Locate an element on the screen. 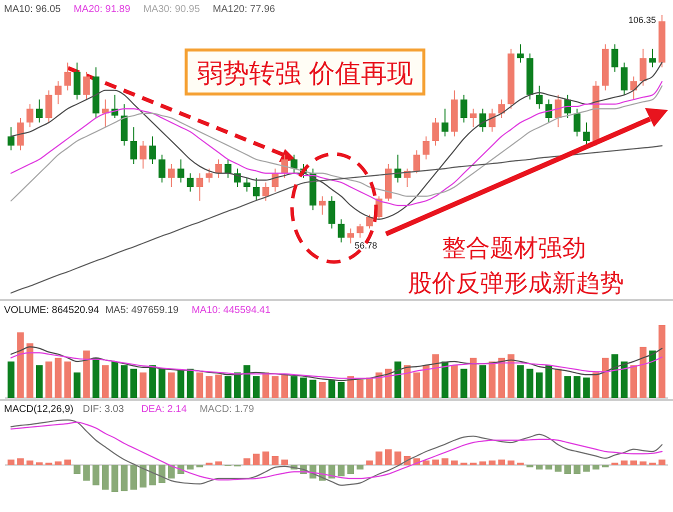 The width and height of the screenshot is (673, 512). text: 股价反弹形成新趋势 is located at coordinates (516, 283).